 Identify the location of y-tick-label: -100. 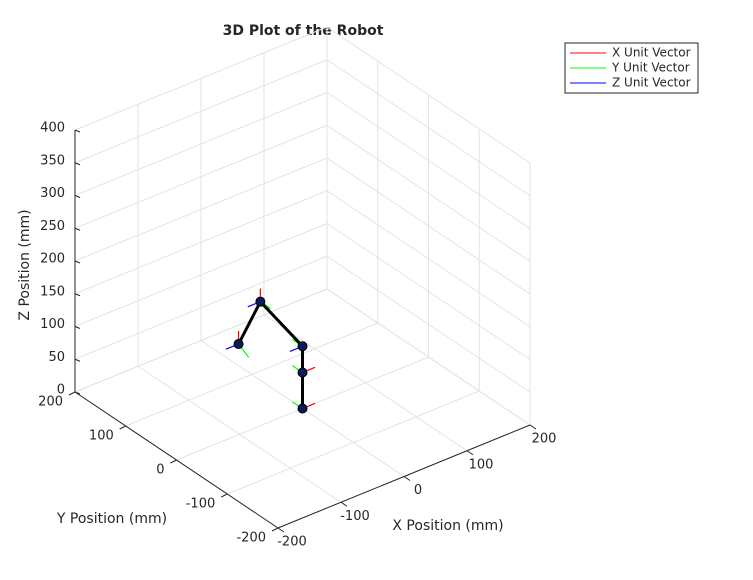
(201, 504).